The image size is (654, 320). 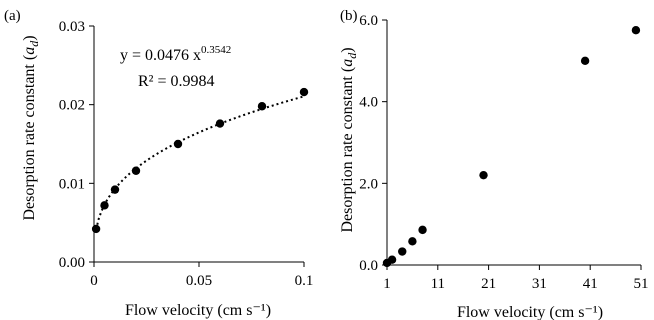 What do you see at coordinates (94, 281) in the screenshot?
I see `a-x-tick-label: 0` at bounding box center [94, 281].